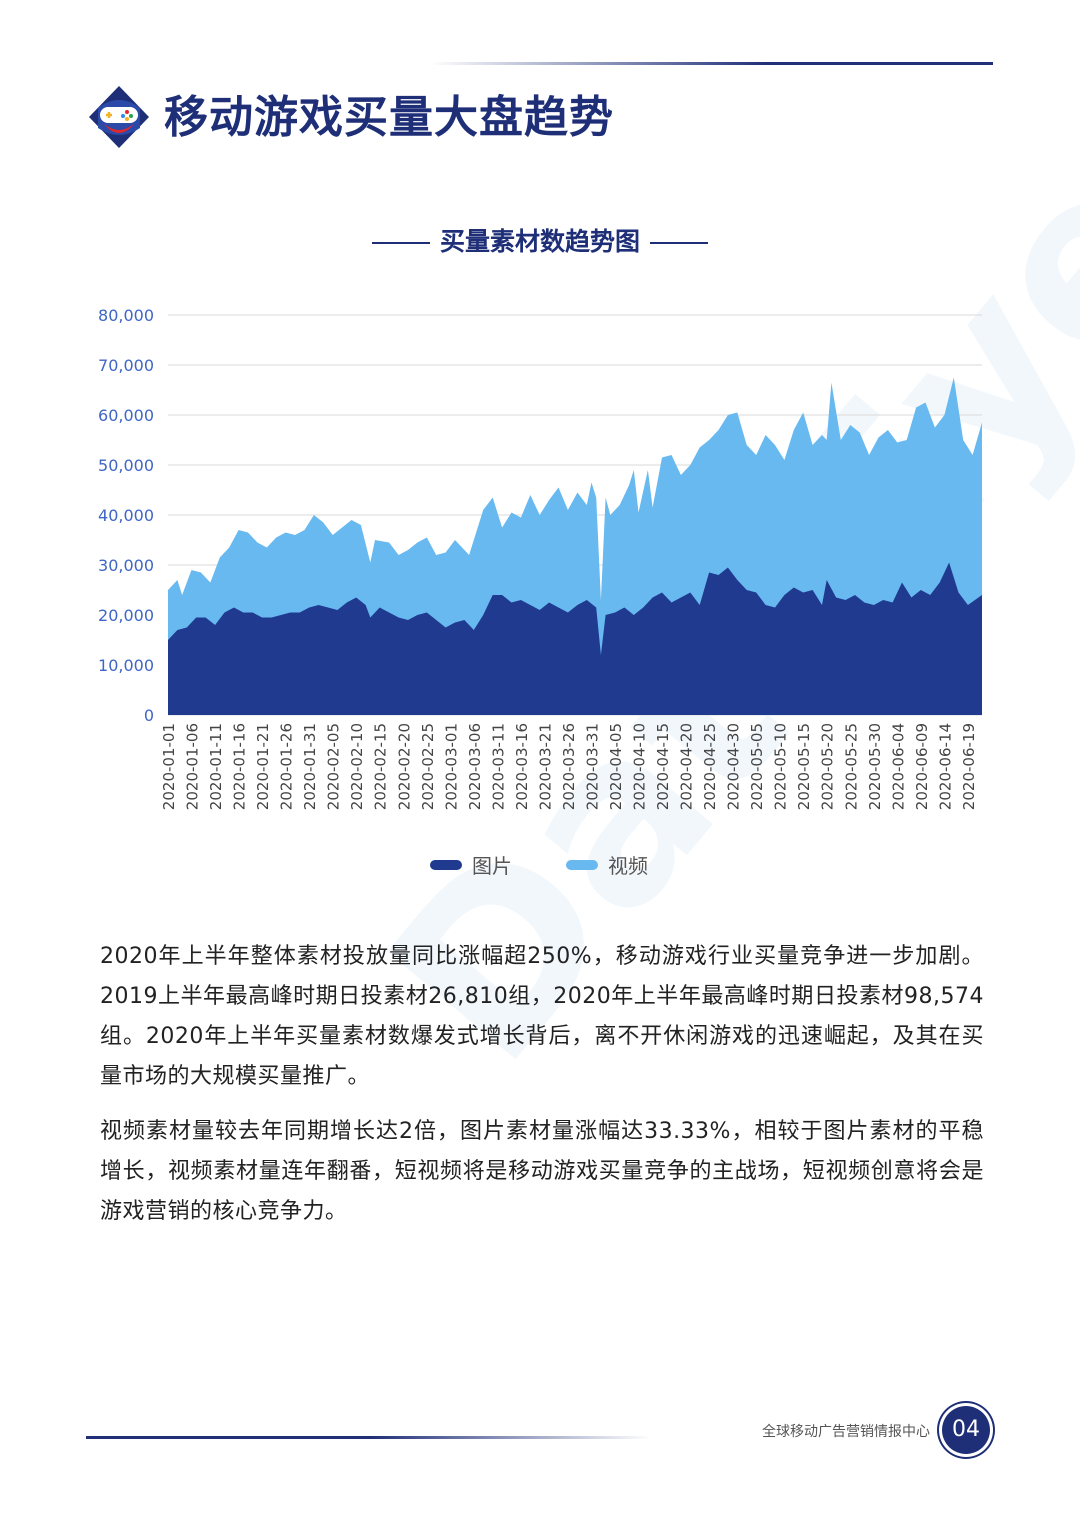 The height and width of the screenshot is (1527, 1080). Describe the element at coordinates (498, 766) in the screenshot. I see `x-tick-label: 2020-03-11` at that location.